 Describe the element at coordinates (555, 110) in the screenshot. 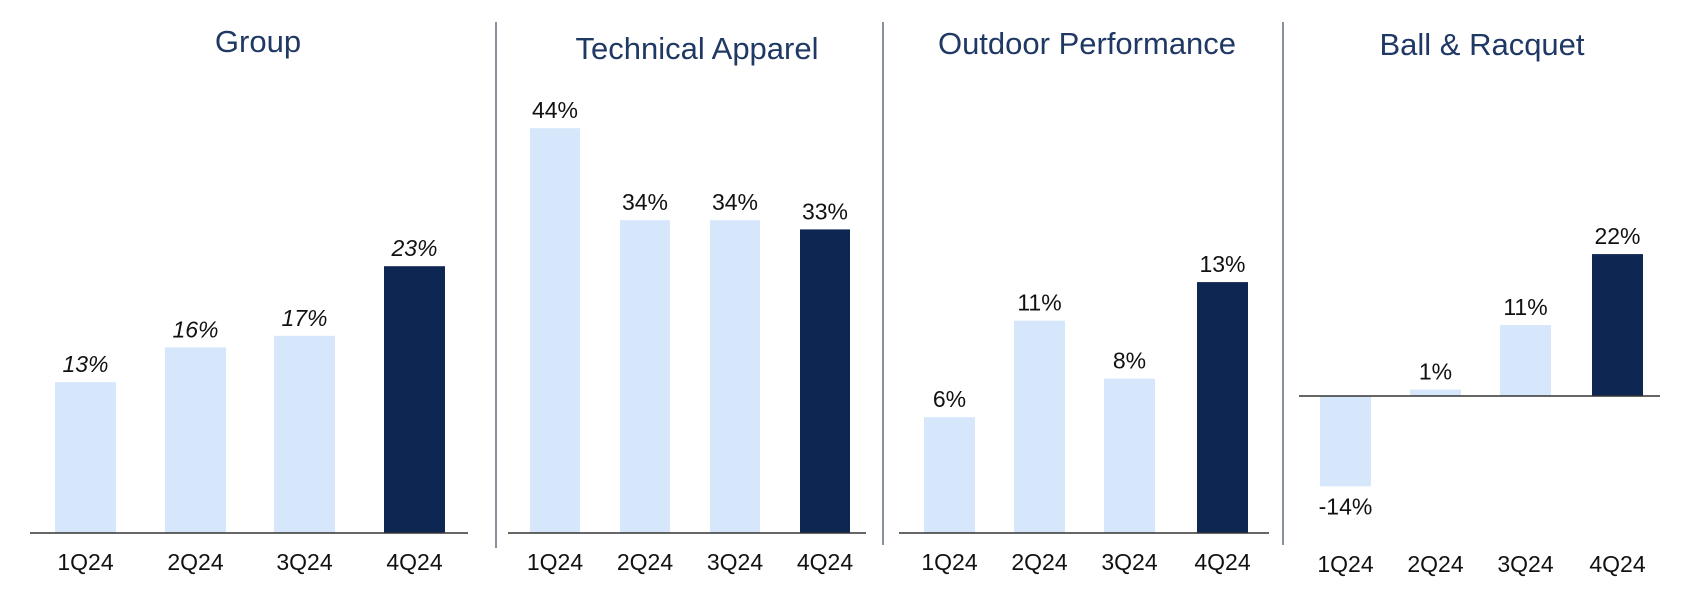

I see `data-label: 44%` at that location.